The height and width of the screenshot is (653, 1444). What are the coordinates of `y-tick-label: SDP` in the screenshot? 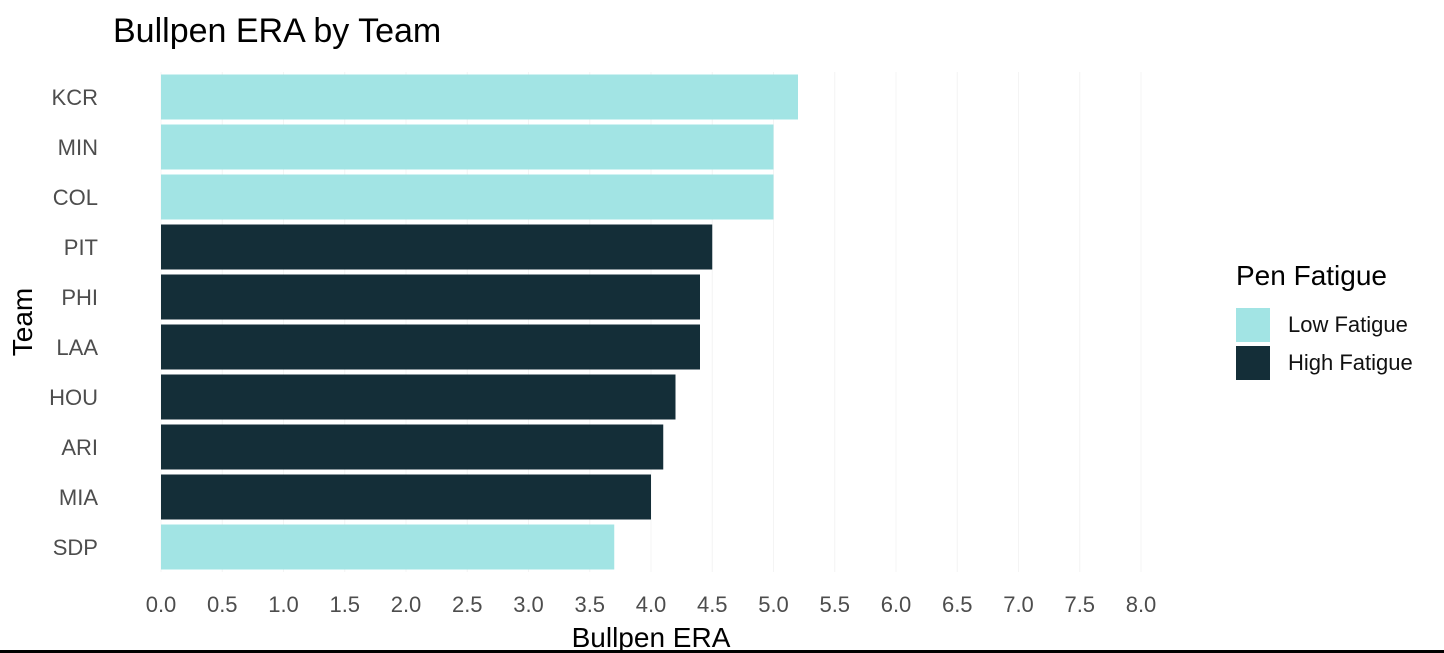 It's located at (75, 547).